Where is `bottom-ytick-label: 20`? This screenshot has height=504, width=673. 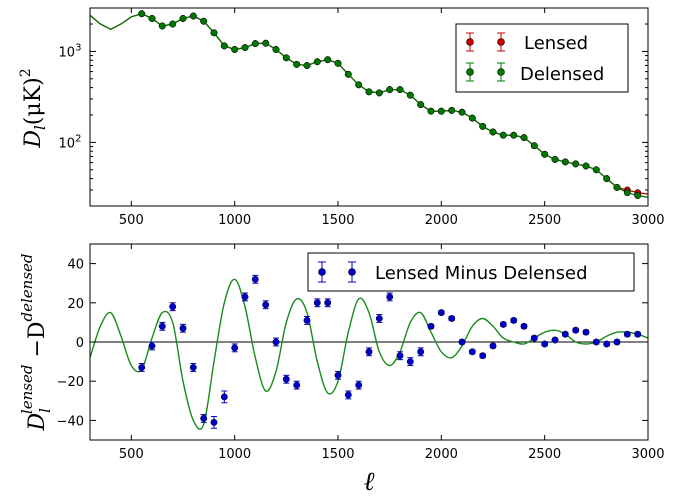 bottom-ytick-label: 20 is located at coordinates (75, 304).